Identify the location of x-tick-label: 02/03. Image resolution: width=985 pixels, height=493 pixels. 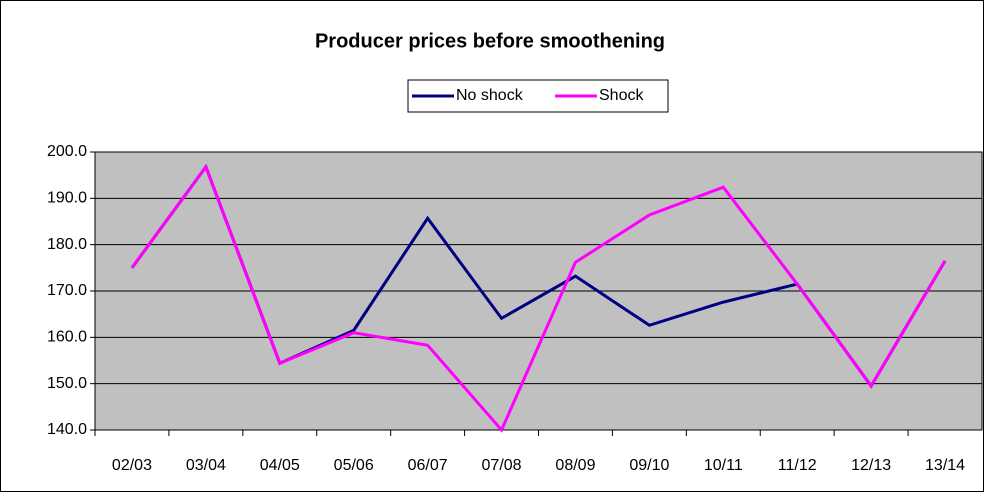
(132, 465).